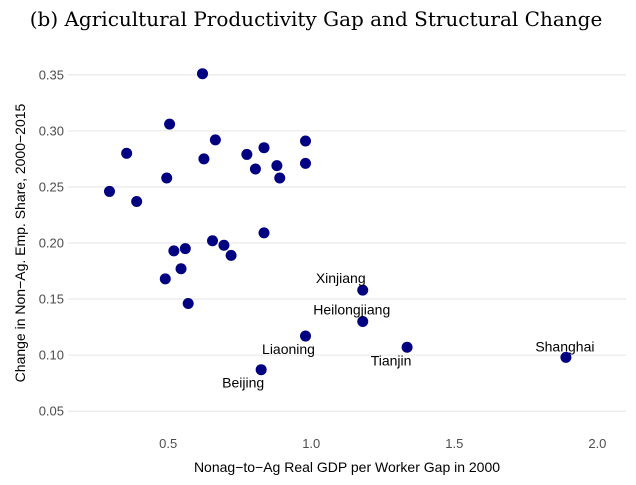  What do you see at coordinates (311, 443) in the screenshot?
I see `x-tick-label: 1.0` at bounding box center [311, 443].